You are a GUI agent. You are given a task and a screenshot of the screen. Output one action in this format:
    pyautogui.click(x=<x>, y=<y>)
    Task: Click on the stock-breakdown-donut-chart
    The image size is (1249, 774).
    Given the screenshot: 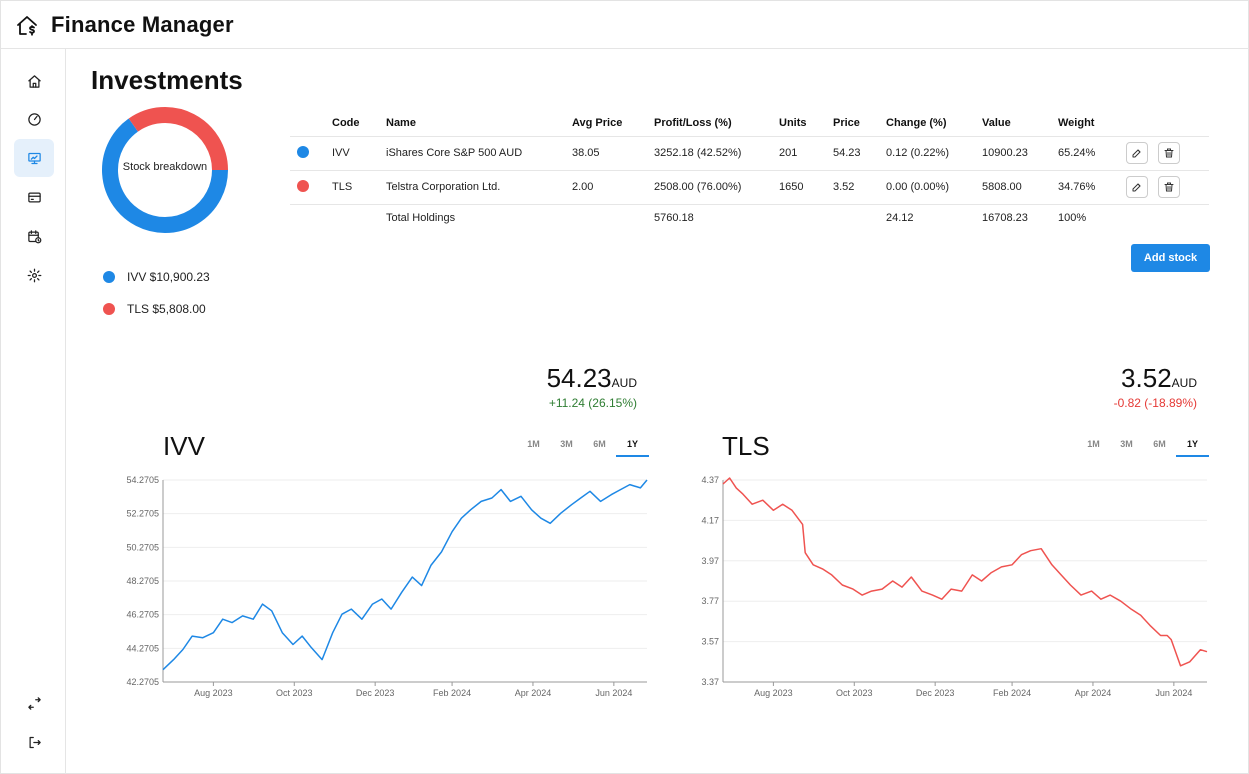 What is the action you would take?
    pyautogui.click(x=165, y=170)
    